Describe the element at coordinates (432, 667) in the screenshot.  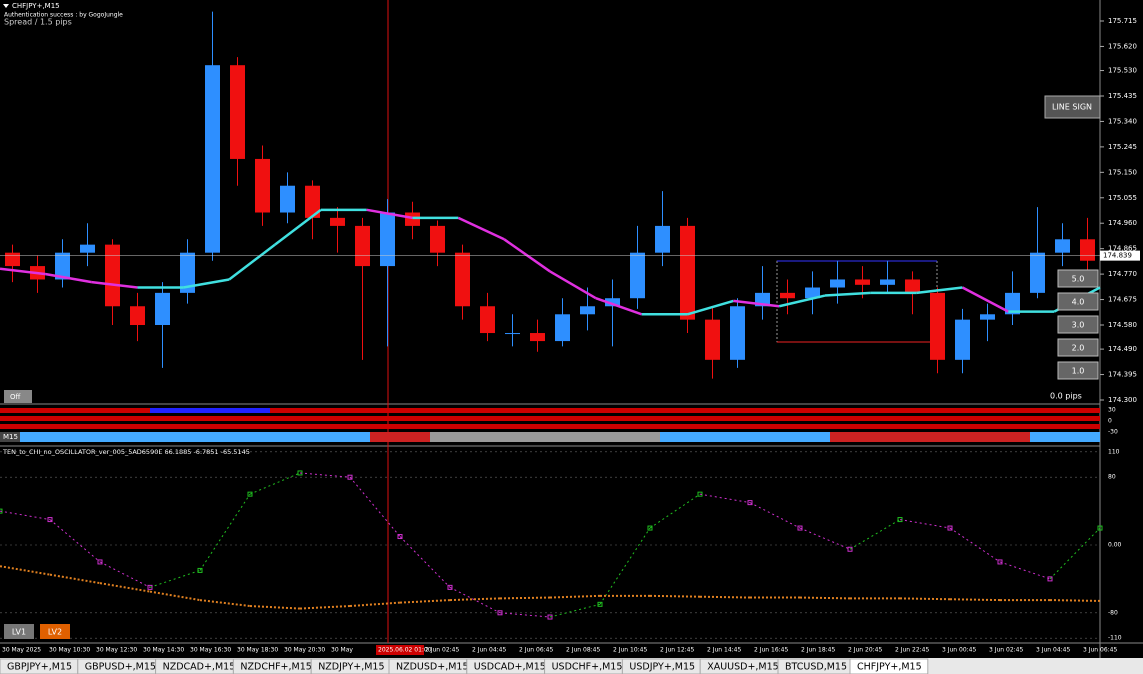
I see `tab-label: NZDUSD+,M15` at that location.